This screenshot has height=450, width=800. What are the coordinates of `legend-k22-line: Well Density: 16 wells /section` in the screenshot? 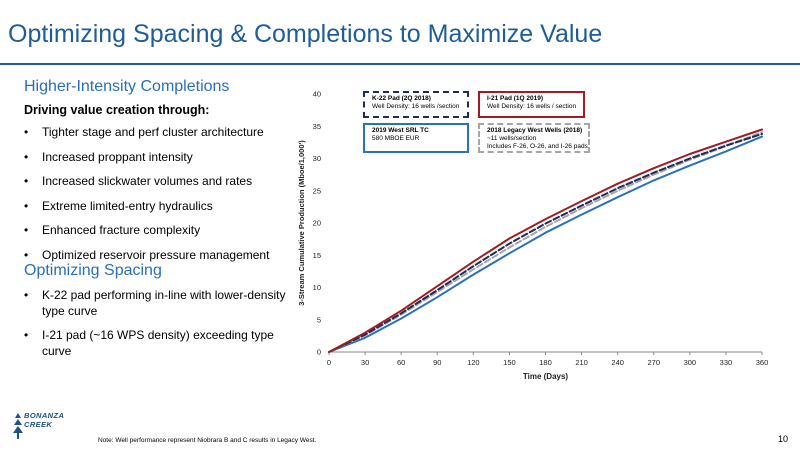 It's located at (416, 106).